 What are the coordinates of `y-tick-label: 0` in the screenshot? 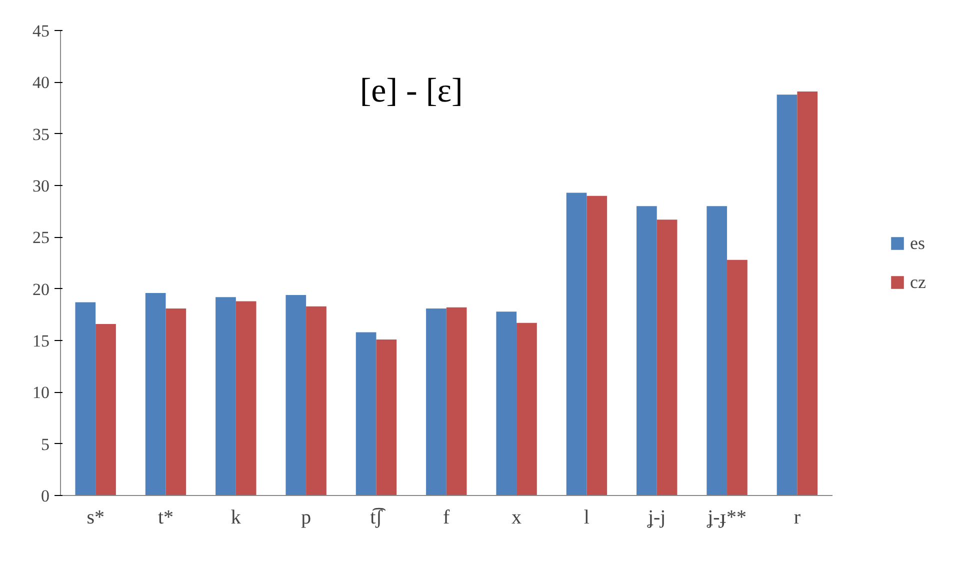 It's located at (45, 496).